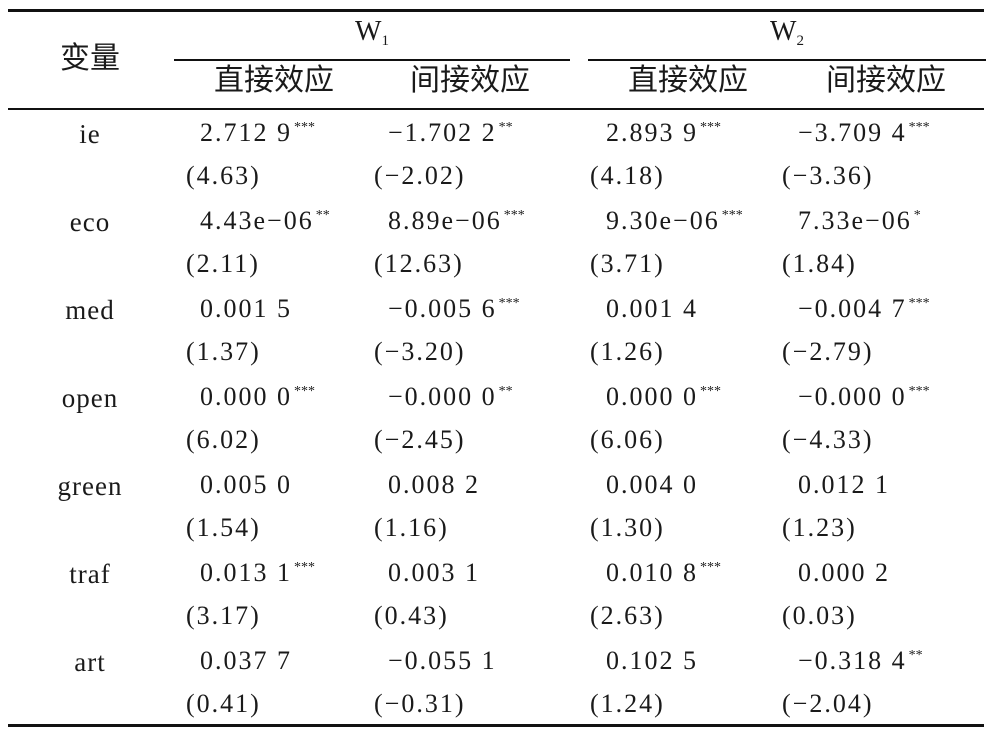 This screenshot has width=992, height=736. Describe the element at coordinates (90, 58) in the screenshot. I see `variable-column-header: 变量` at that location.